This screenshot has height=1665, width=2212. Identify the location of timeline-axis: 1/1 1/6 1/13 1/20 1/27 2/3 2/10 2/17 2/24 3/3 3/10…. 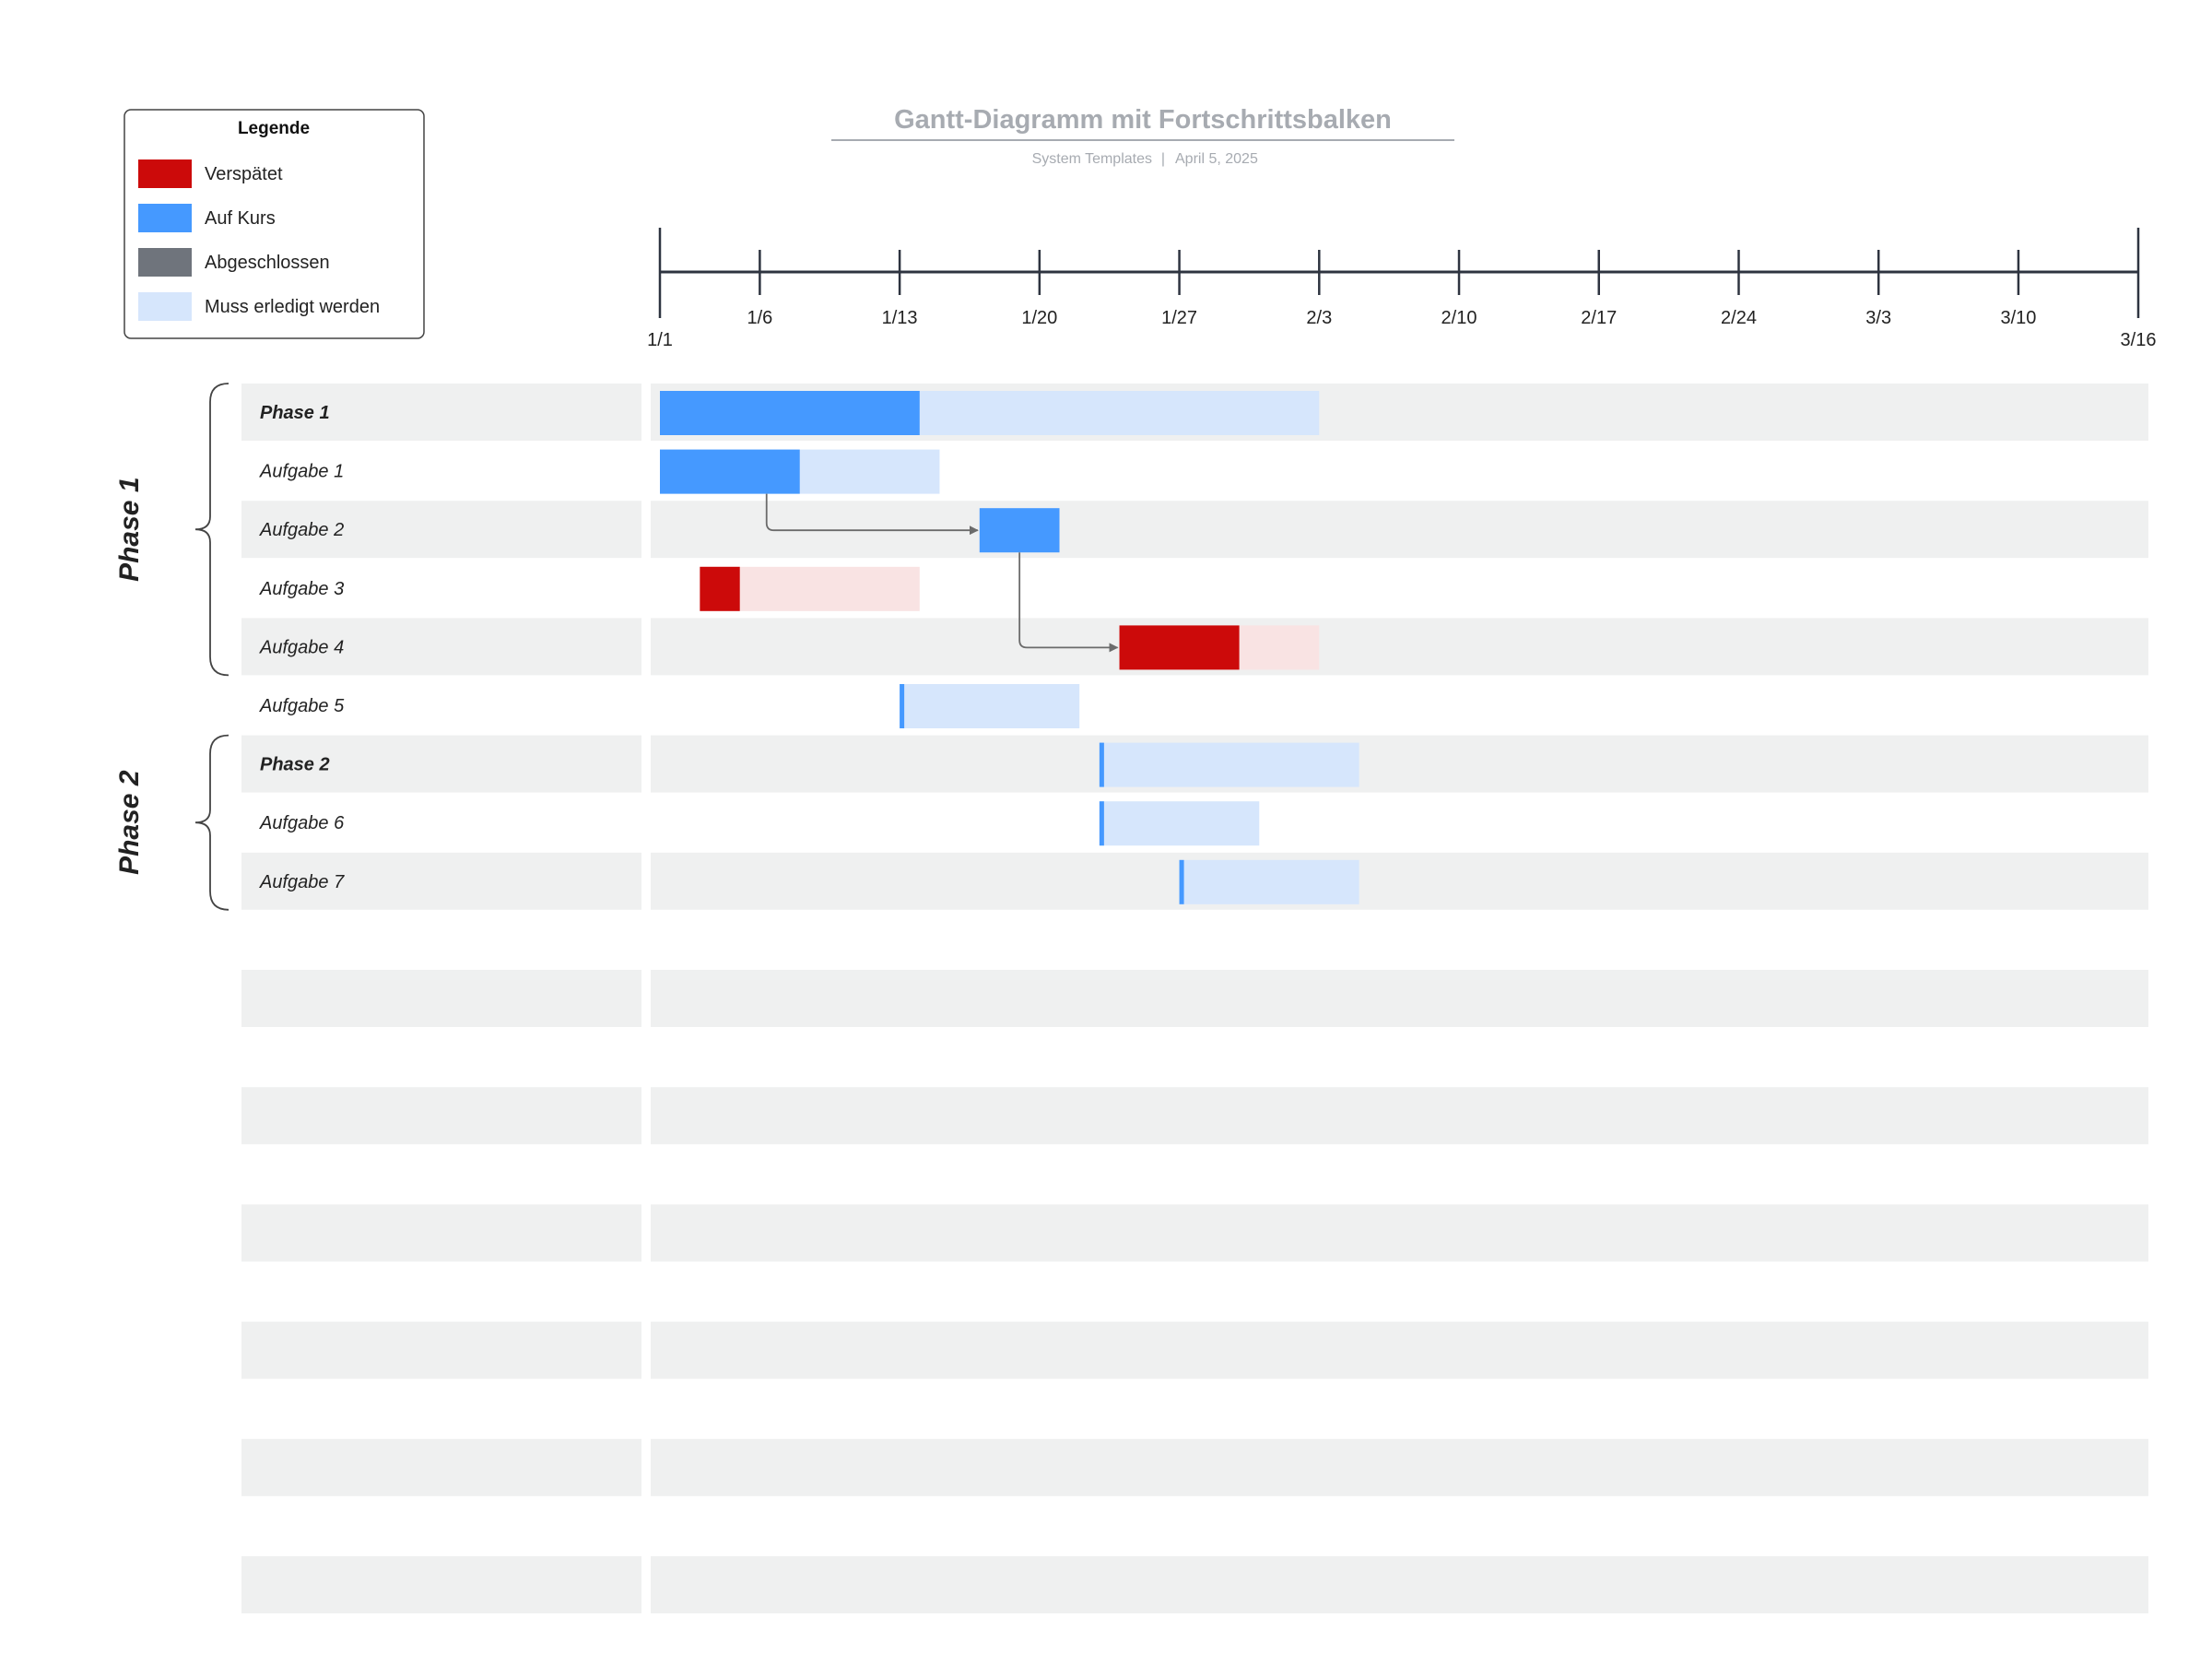
(1401, 289).